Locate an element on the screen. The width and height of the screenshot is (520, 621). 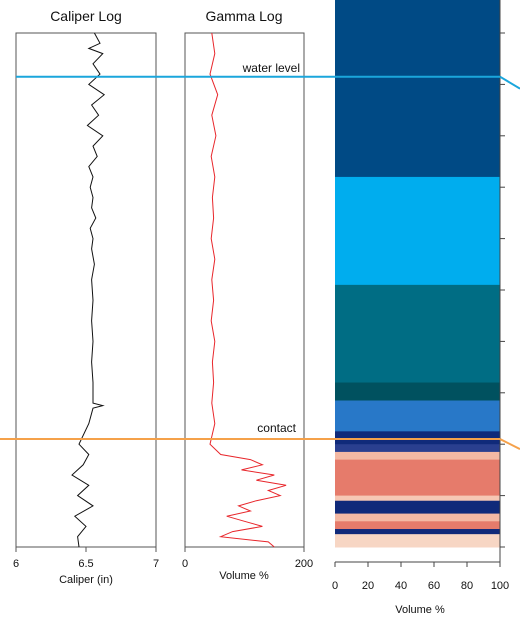
caliper-title: Caliper Log is located at coordinates (86, 16).